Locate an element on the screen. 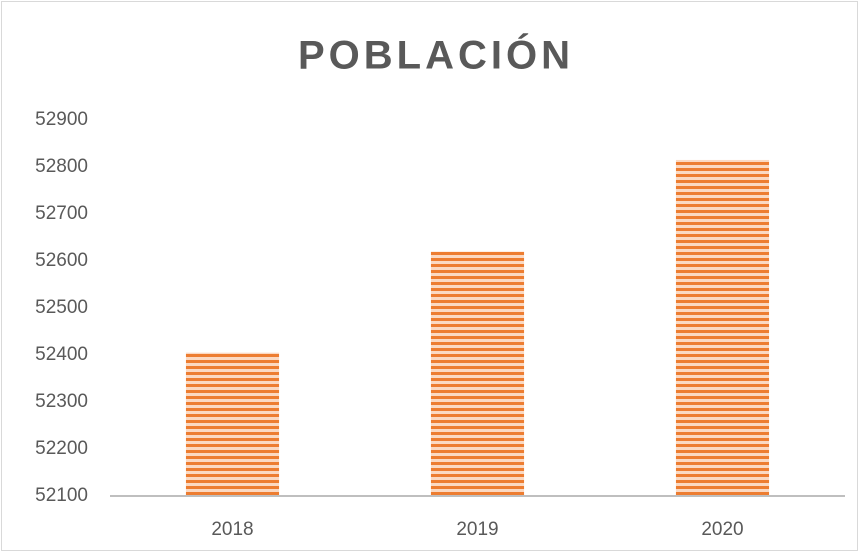 This screenshot has height=556, width=862. y-tick-label: 52200 is located at coordinates (61, 448).